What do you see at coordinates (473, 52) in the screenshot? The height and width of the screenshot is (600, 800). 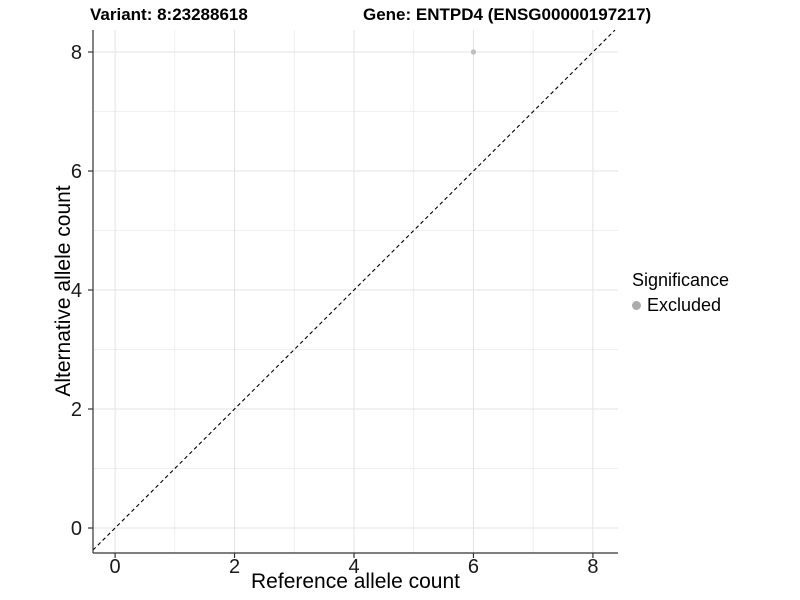 I see `data-point` at bounding box center [473, 52].